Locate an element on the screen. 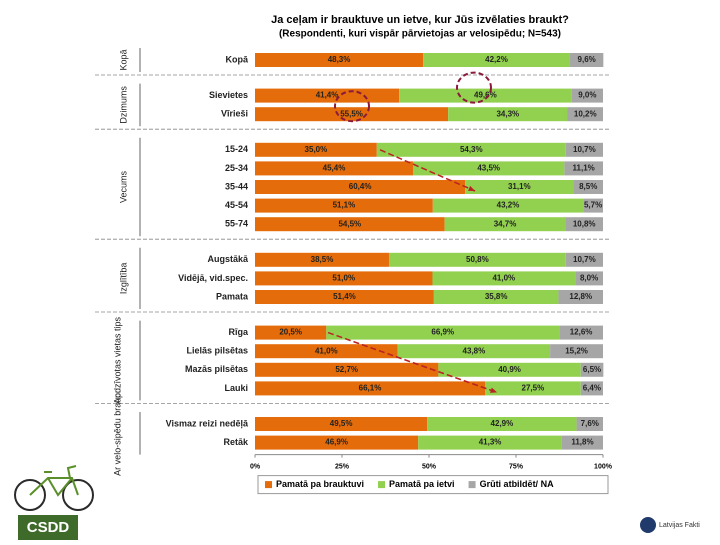 This screenshot has height=545, width=720. value-label: 55,5% is located at coordinates (351, 113).